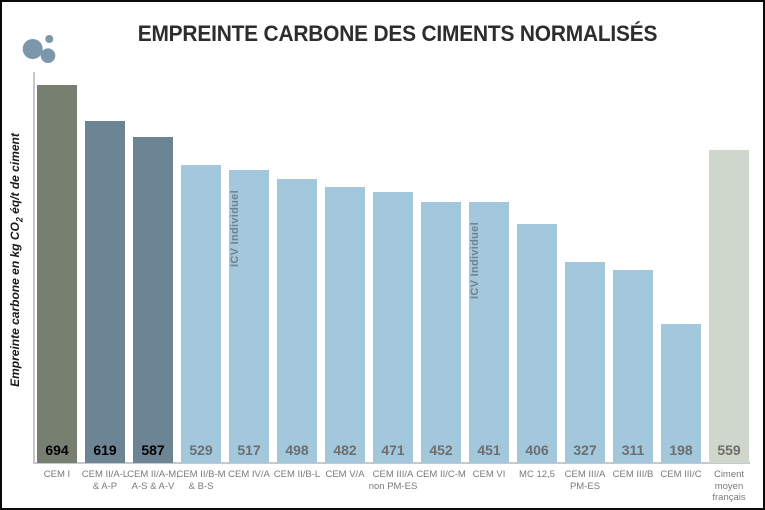  I want to click on bar-value-label: 406, so click(537, 450).